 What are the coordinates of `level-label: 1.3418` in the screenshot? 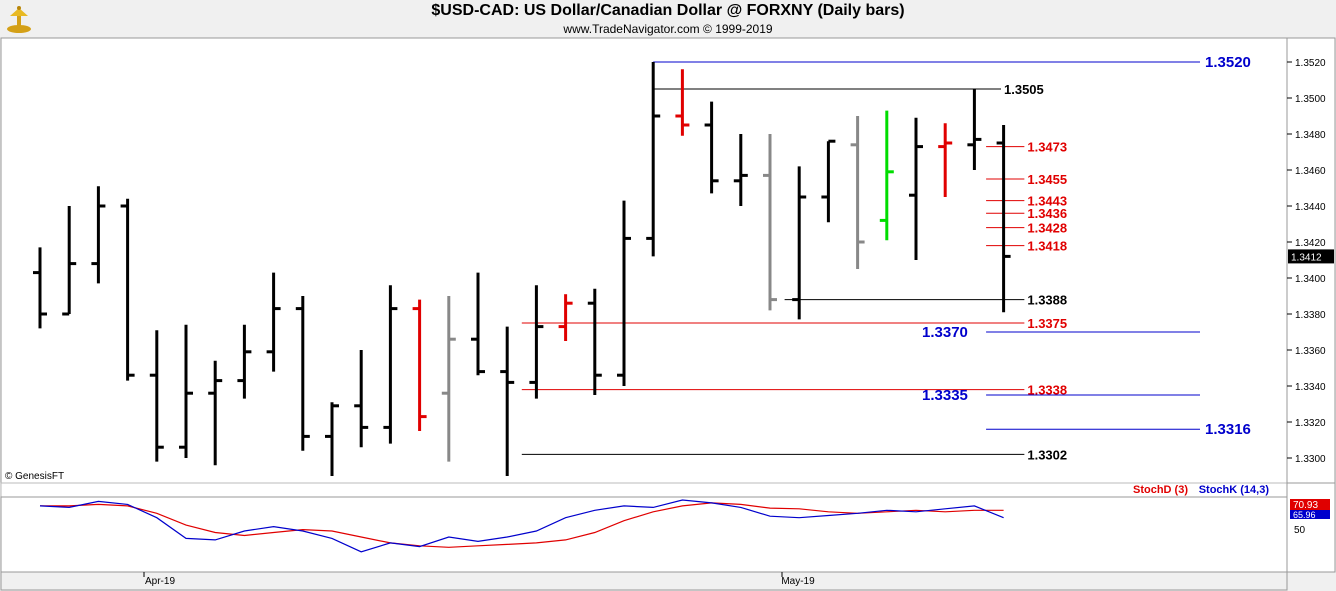 It's located at (1047, 246).